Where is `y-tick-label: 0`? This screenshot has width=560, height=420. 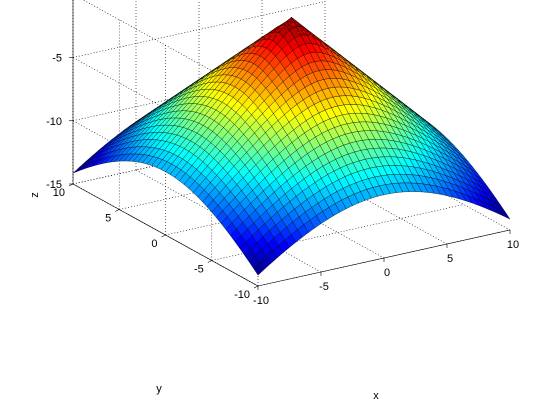 y-tick-label: 0 is located at coordinates (154, 244).